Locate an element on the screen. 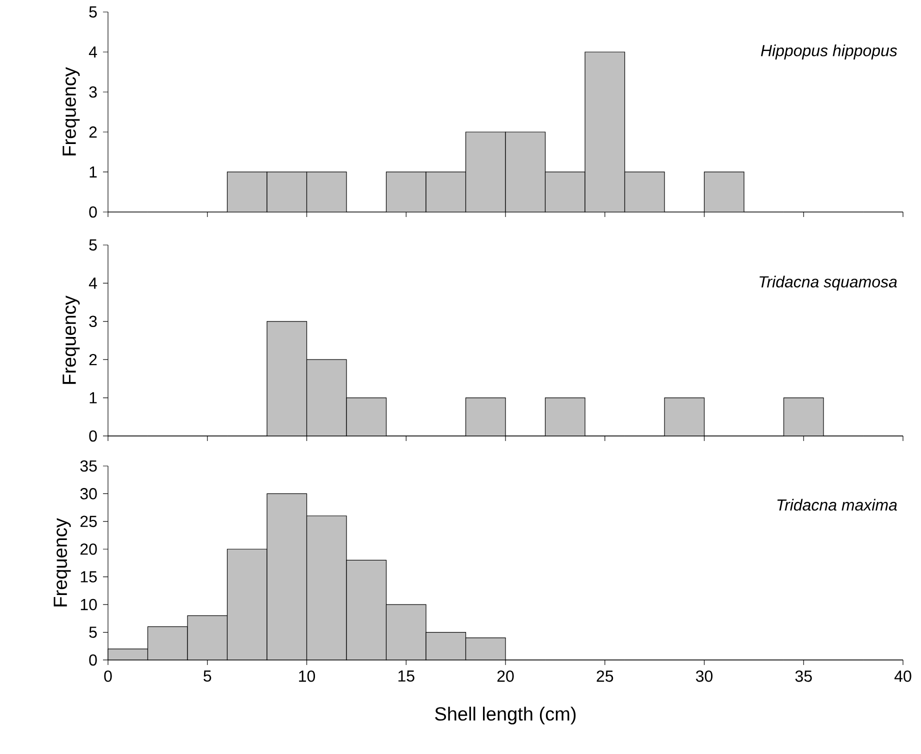 This screenshot has width=921, height=754. y-tick-label: 30 is located at coordinates (88, 494).